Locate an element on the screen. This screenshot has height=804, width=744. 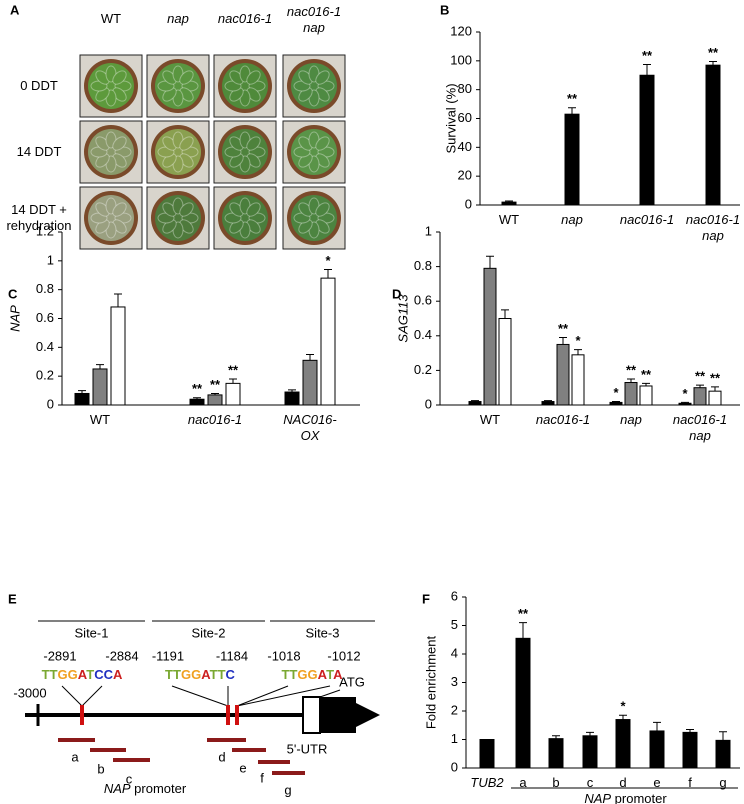
utr-label: 5'-UTR is located at coordinates (307, 748).